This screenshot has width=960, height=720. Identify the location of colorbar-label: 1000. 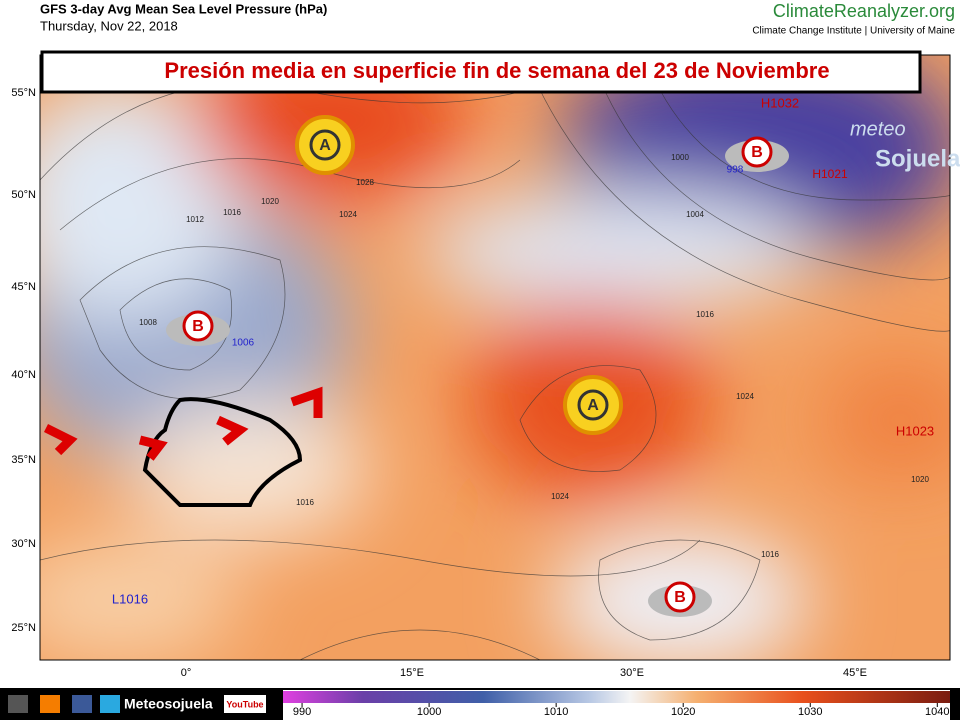
(429, 712).